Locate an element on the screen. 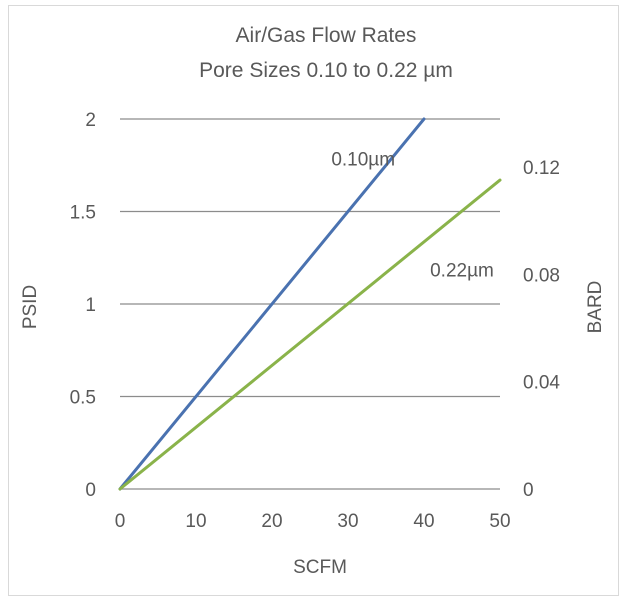 This screenshot has height=602, width=628. y-tick-label: 0.5 is located at coordinates (83, 398).